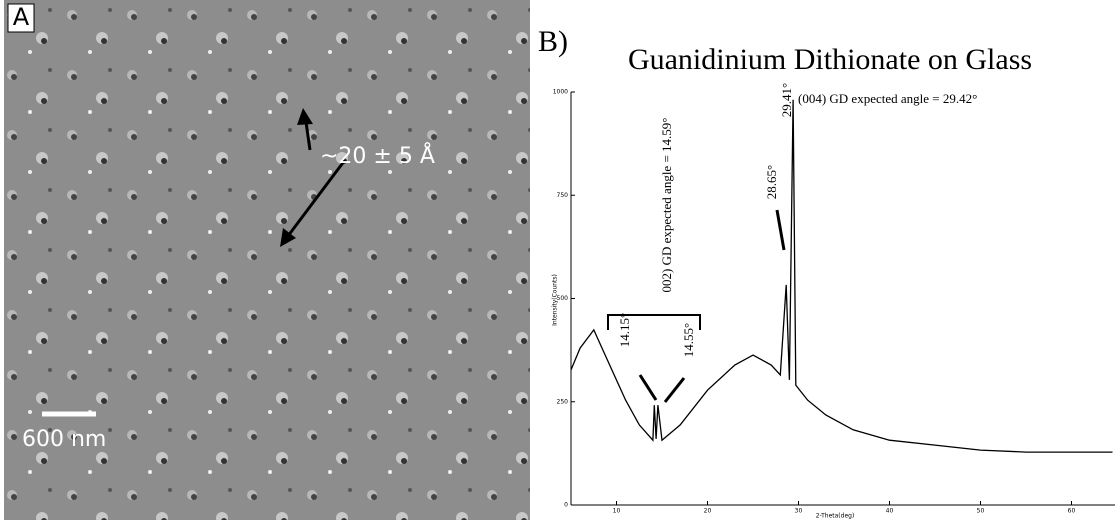 The width and height of the screenshot is (1115, 525). Describe the element at coordinates (666, 205) in the screenshot. I see `annotation: 002) GD expected angle = 14.59°` at that location.